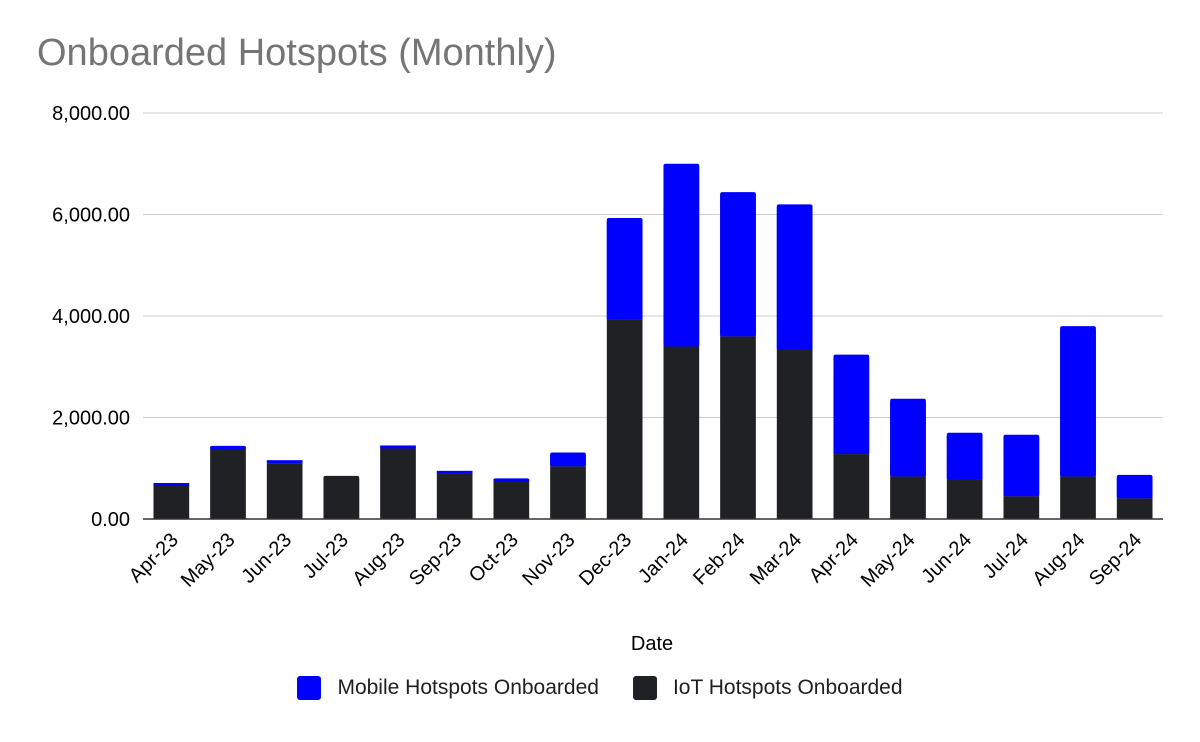 The width and height of the screenshot is (1200, 742). Describe the element at coordinates (652, 644) in the screenshot. I see `x-axis-title: Date` at that location.